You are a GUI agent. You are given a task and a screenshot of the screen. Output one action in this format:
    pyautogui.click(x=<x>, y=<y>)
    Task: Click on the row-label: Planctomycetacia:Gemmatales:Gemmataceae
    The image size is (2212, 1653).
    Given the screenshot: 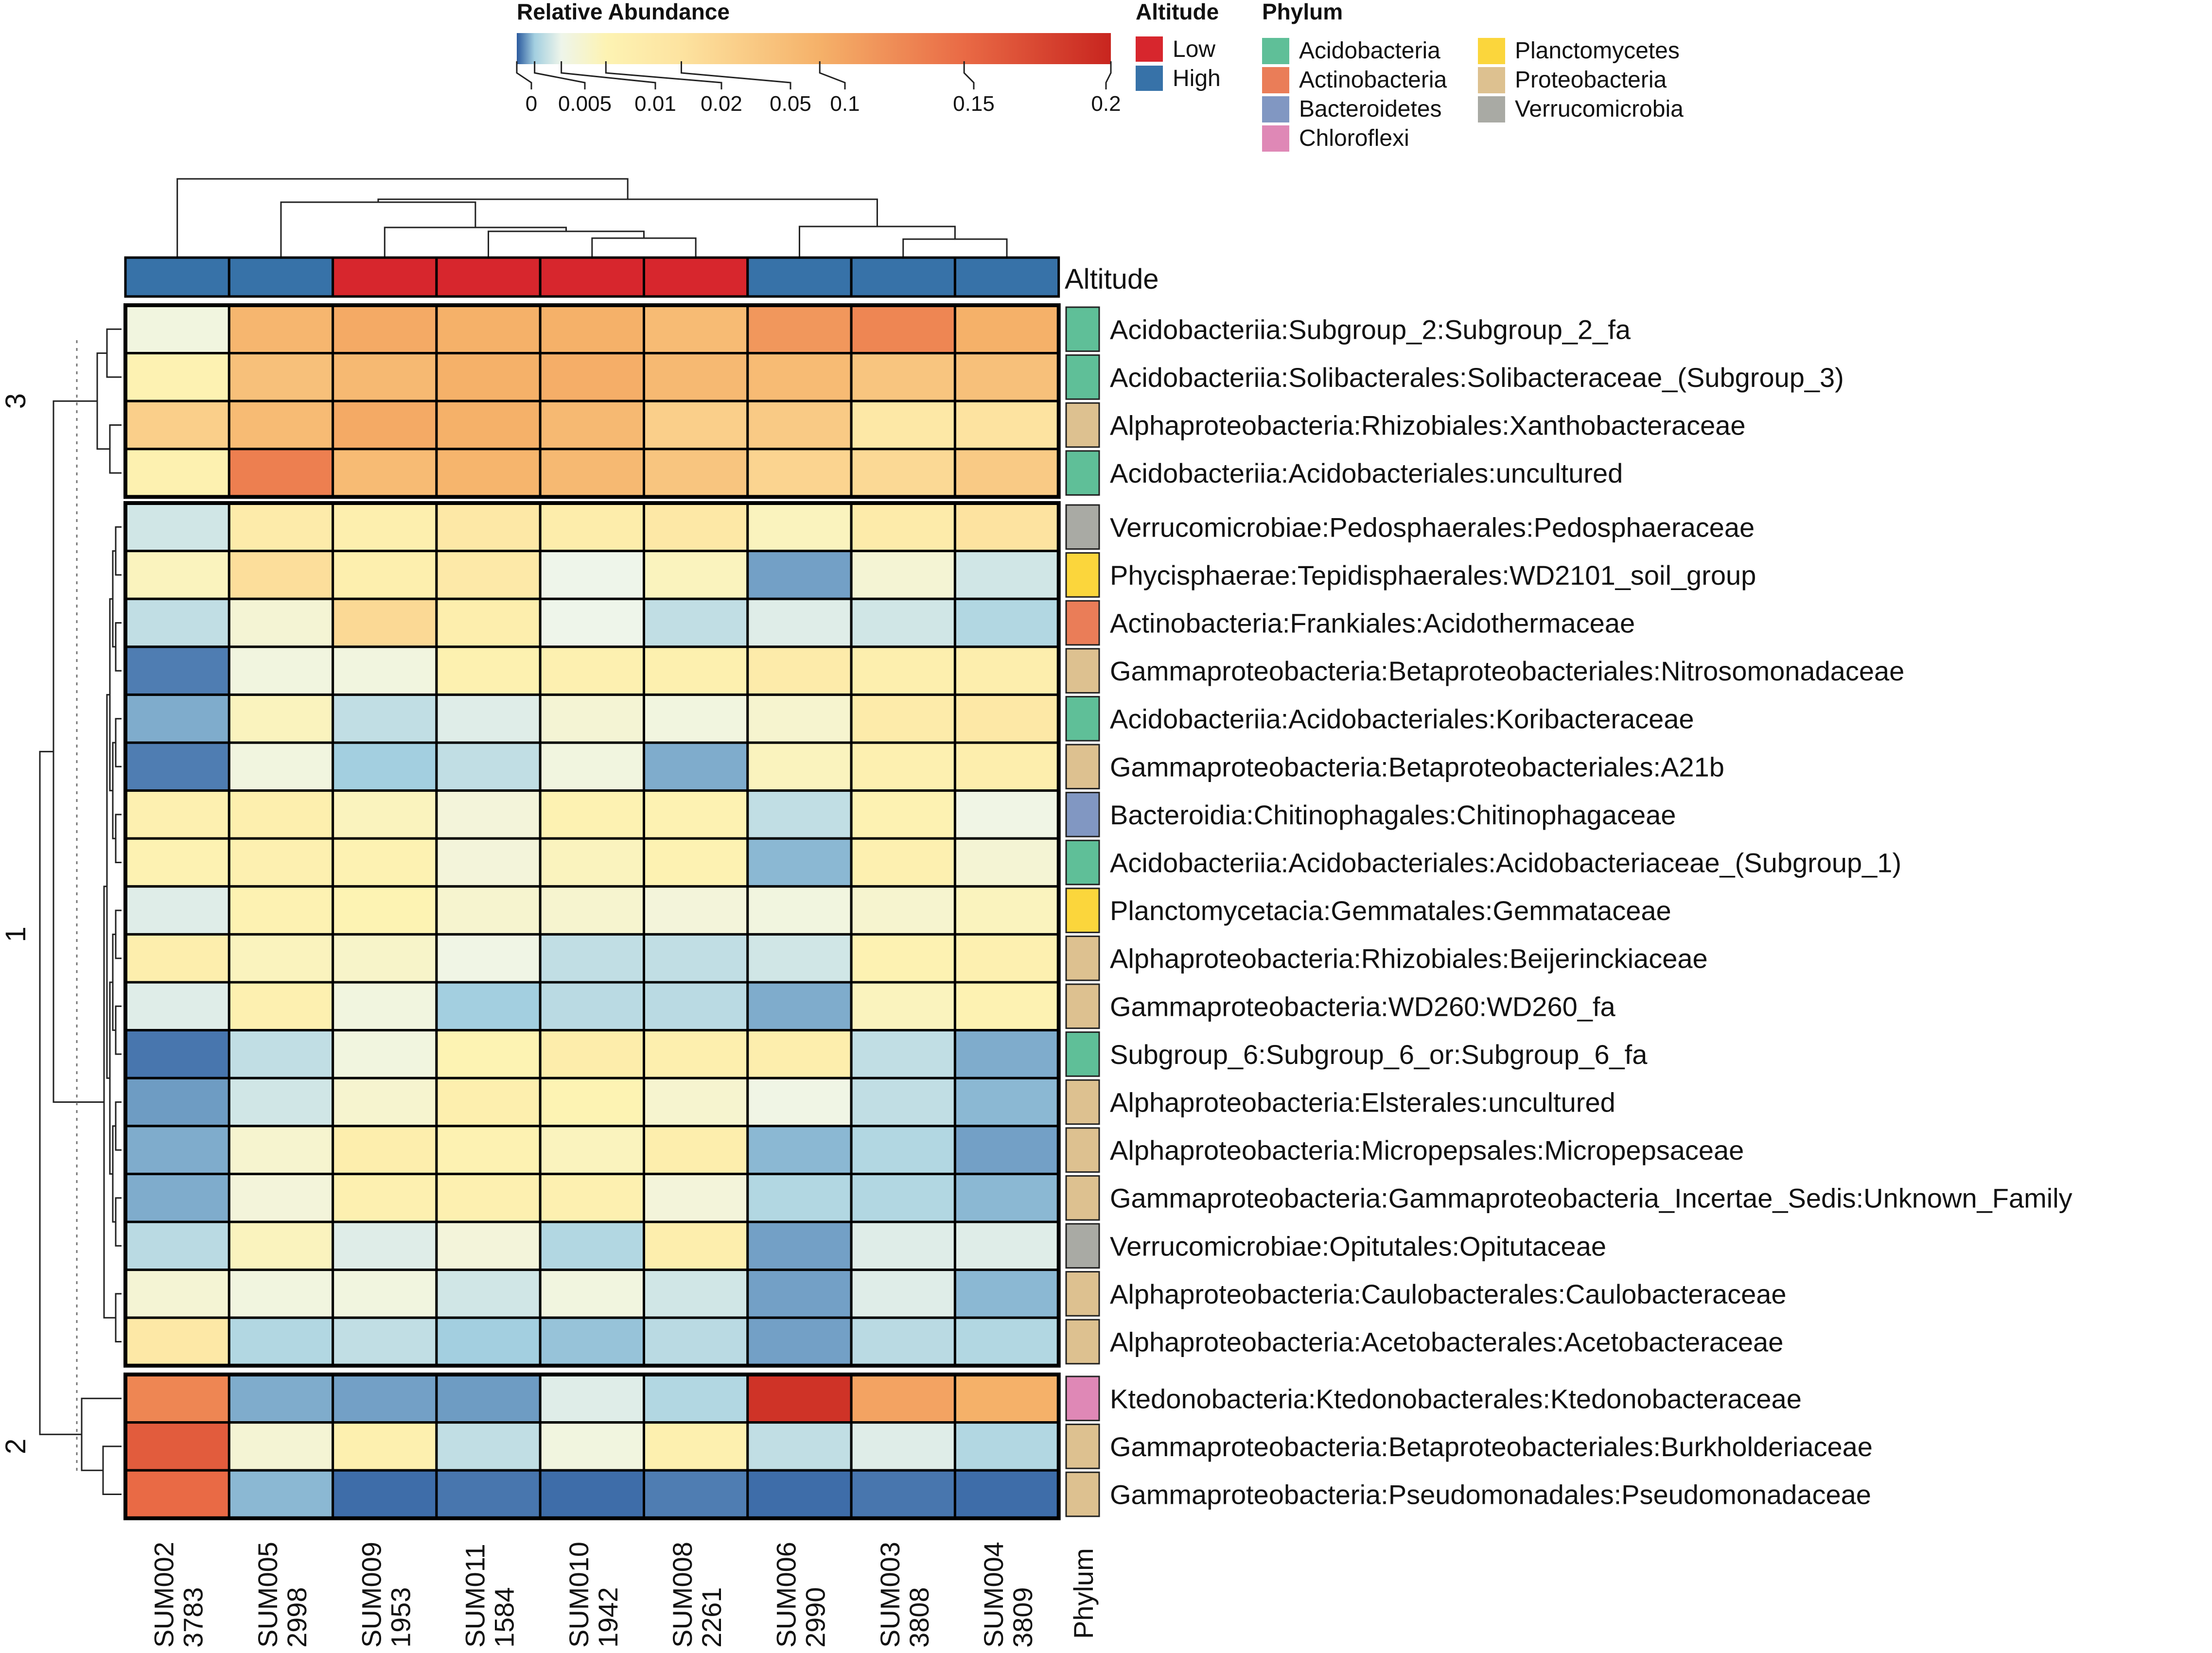 What is the action you would take?
    pyautogui.click(x=1390, y=910)
    